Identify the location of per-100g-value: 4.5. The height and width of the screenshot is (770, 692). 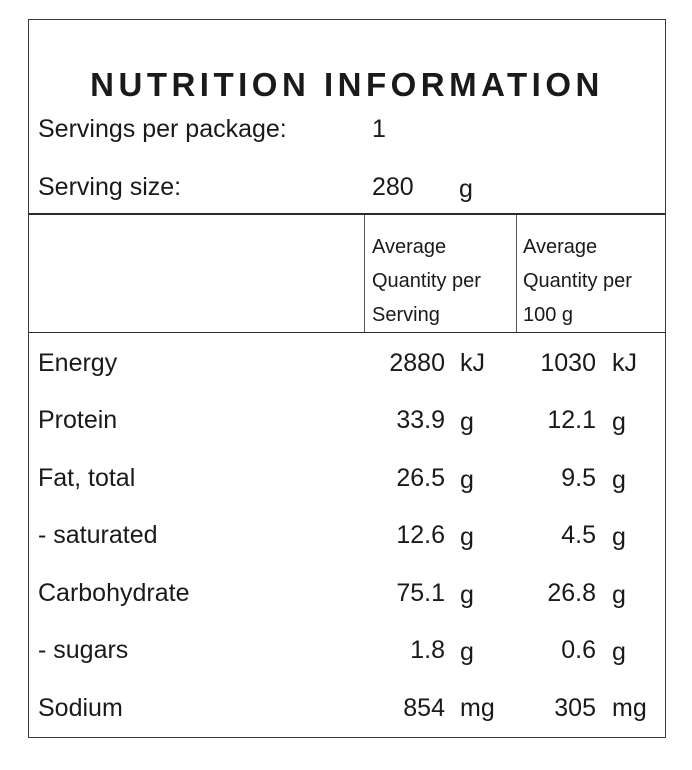
(578, 535).